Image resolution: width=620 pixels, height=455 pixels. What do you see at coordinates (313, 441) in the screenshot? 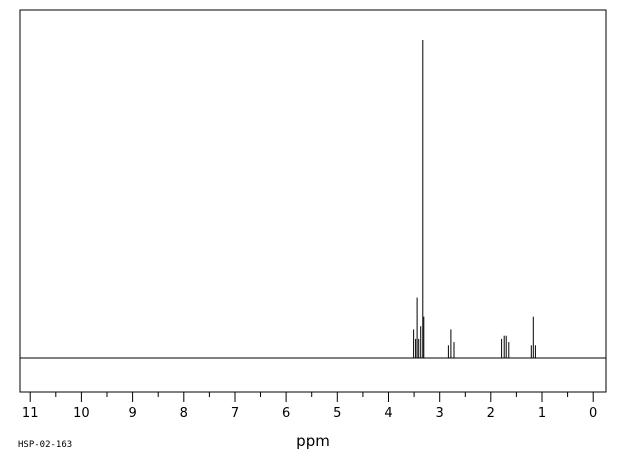
I see `x-axis-title: ppm` at bounding box center [313, 441].